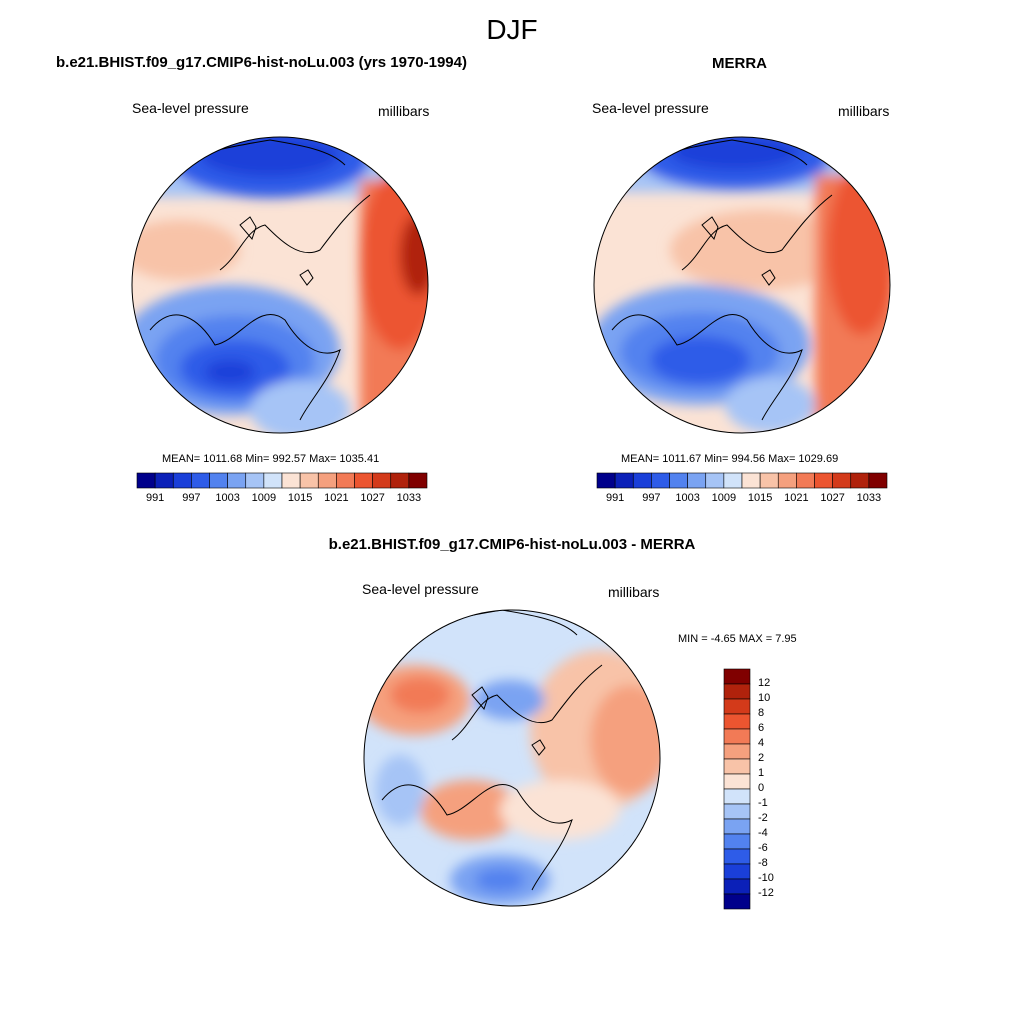 This screenshot has height=1024, width=1024. What do you see at coordinates (766, 878) in the screenshot?
I see `colorbar-difference-tick-label: -10` at bounding box center [766, 878].